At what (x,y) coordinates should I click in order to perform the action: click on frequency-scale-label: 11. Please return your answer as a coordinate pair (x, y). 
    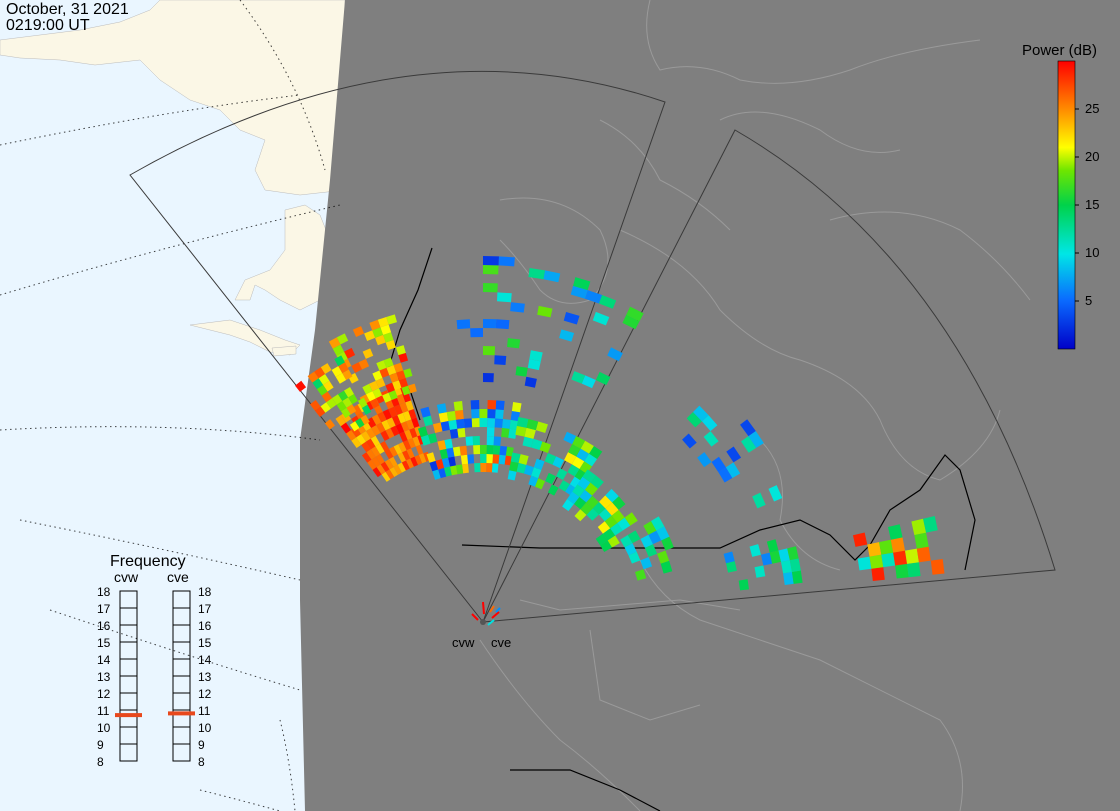
    Looking at the image, I should click on (204, 711).